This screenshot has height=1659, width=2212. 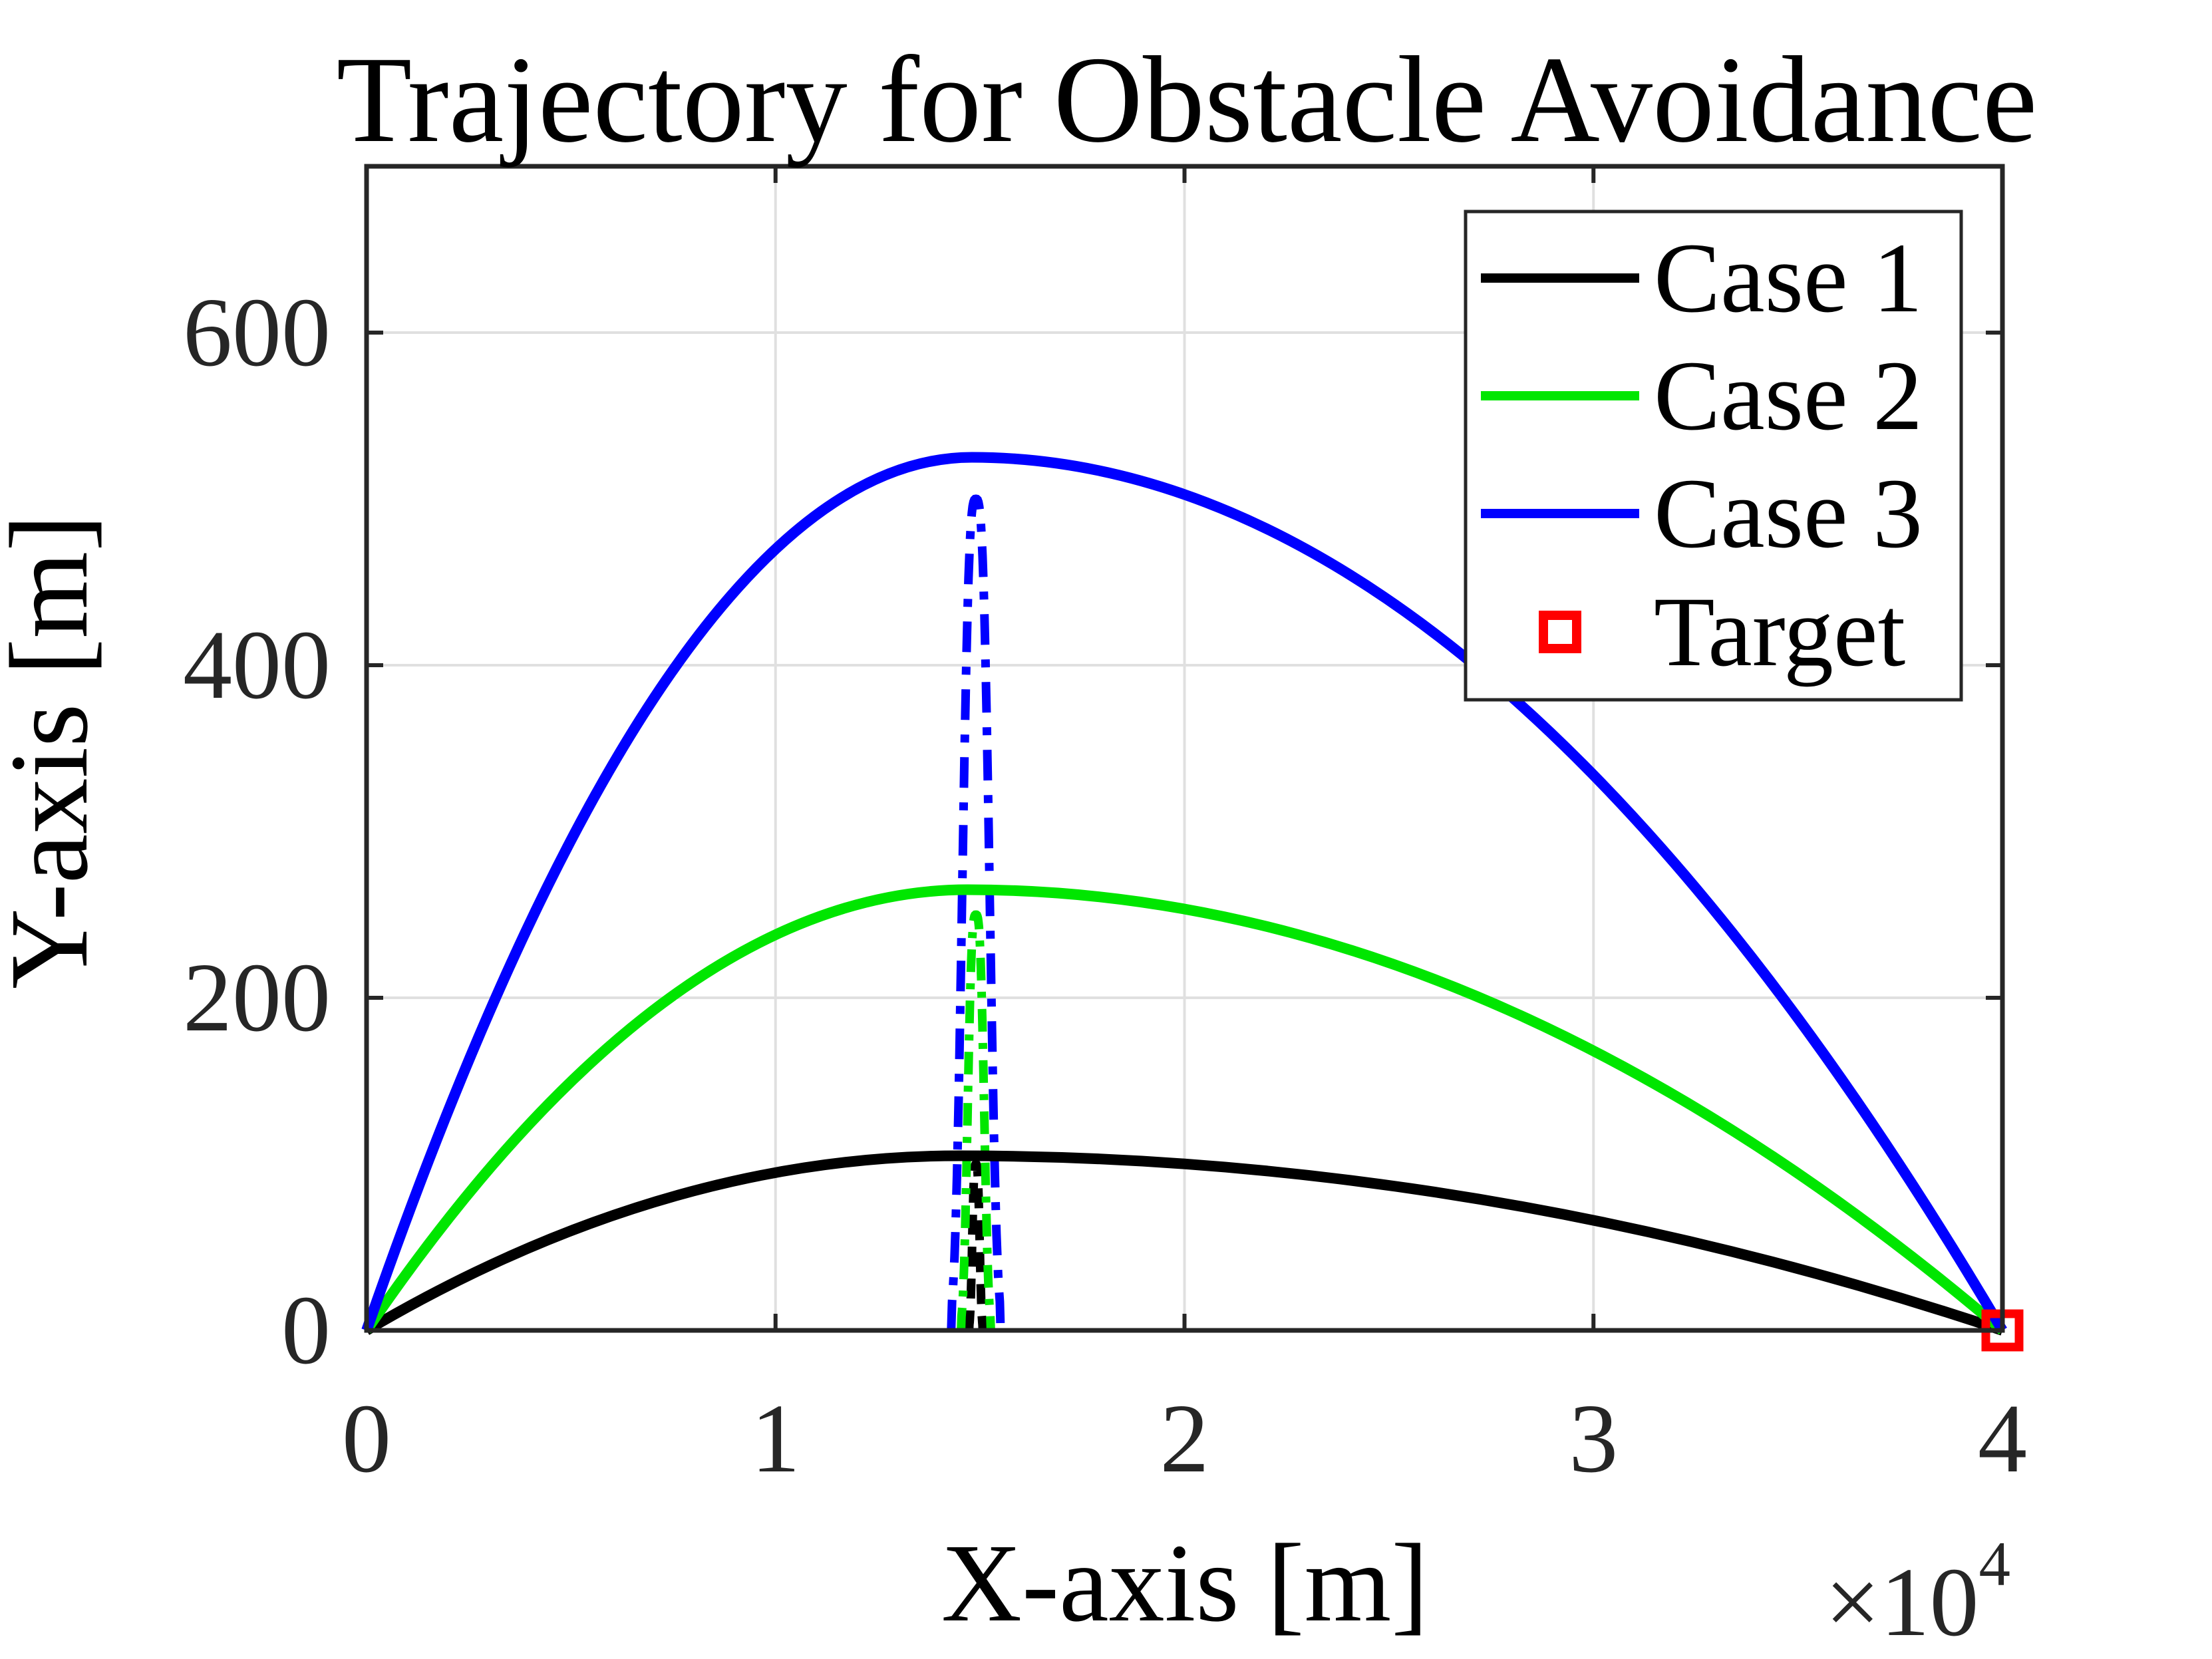 What do you see at coordinates (56, 751) in the screenshot?
I see `y-axis-label: Y-axis [m]` at bounding box center [56, 751].